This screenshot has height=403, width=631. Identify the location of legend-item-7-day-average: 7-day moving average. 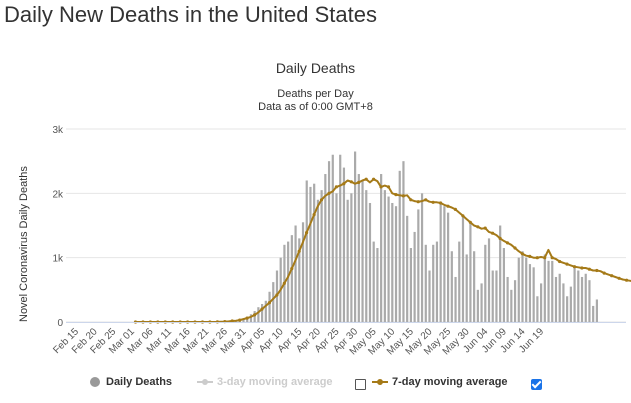
(440, 382).